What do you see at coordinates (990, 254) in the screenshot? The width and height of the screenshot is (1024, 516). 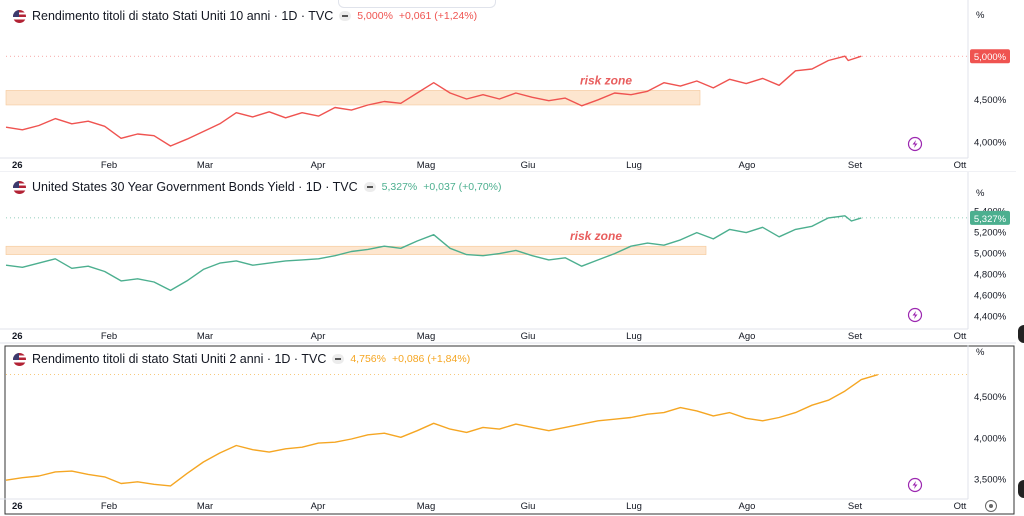 I see `y-tick-label: 5,000%` at bounding box center [990, 254].